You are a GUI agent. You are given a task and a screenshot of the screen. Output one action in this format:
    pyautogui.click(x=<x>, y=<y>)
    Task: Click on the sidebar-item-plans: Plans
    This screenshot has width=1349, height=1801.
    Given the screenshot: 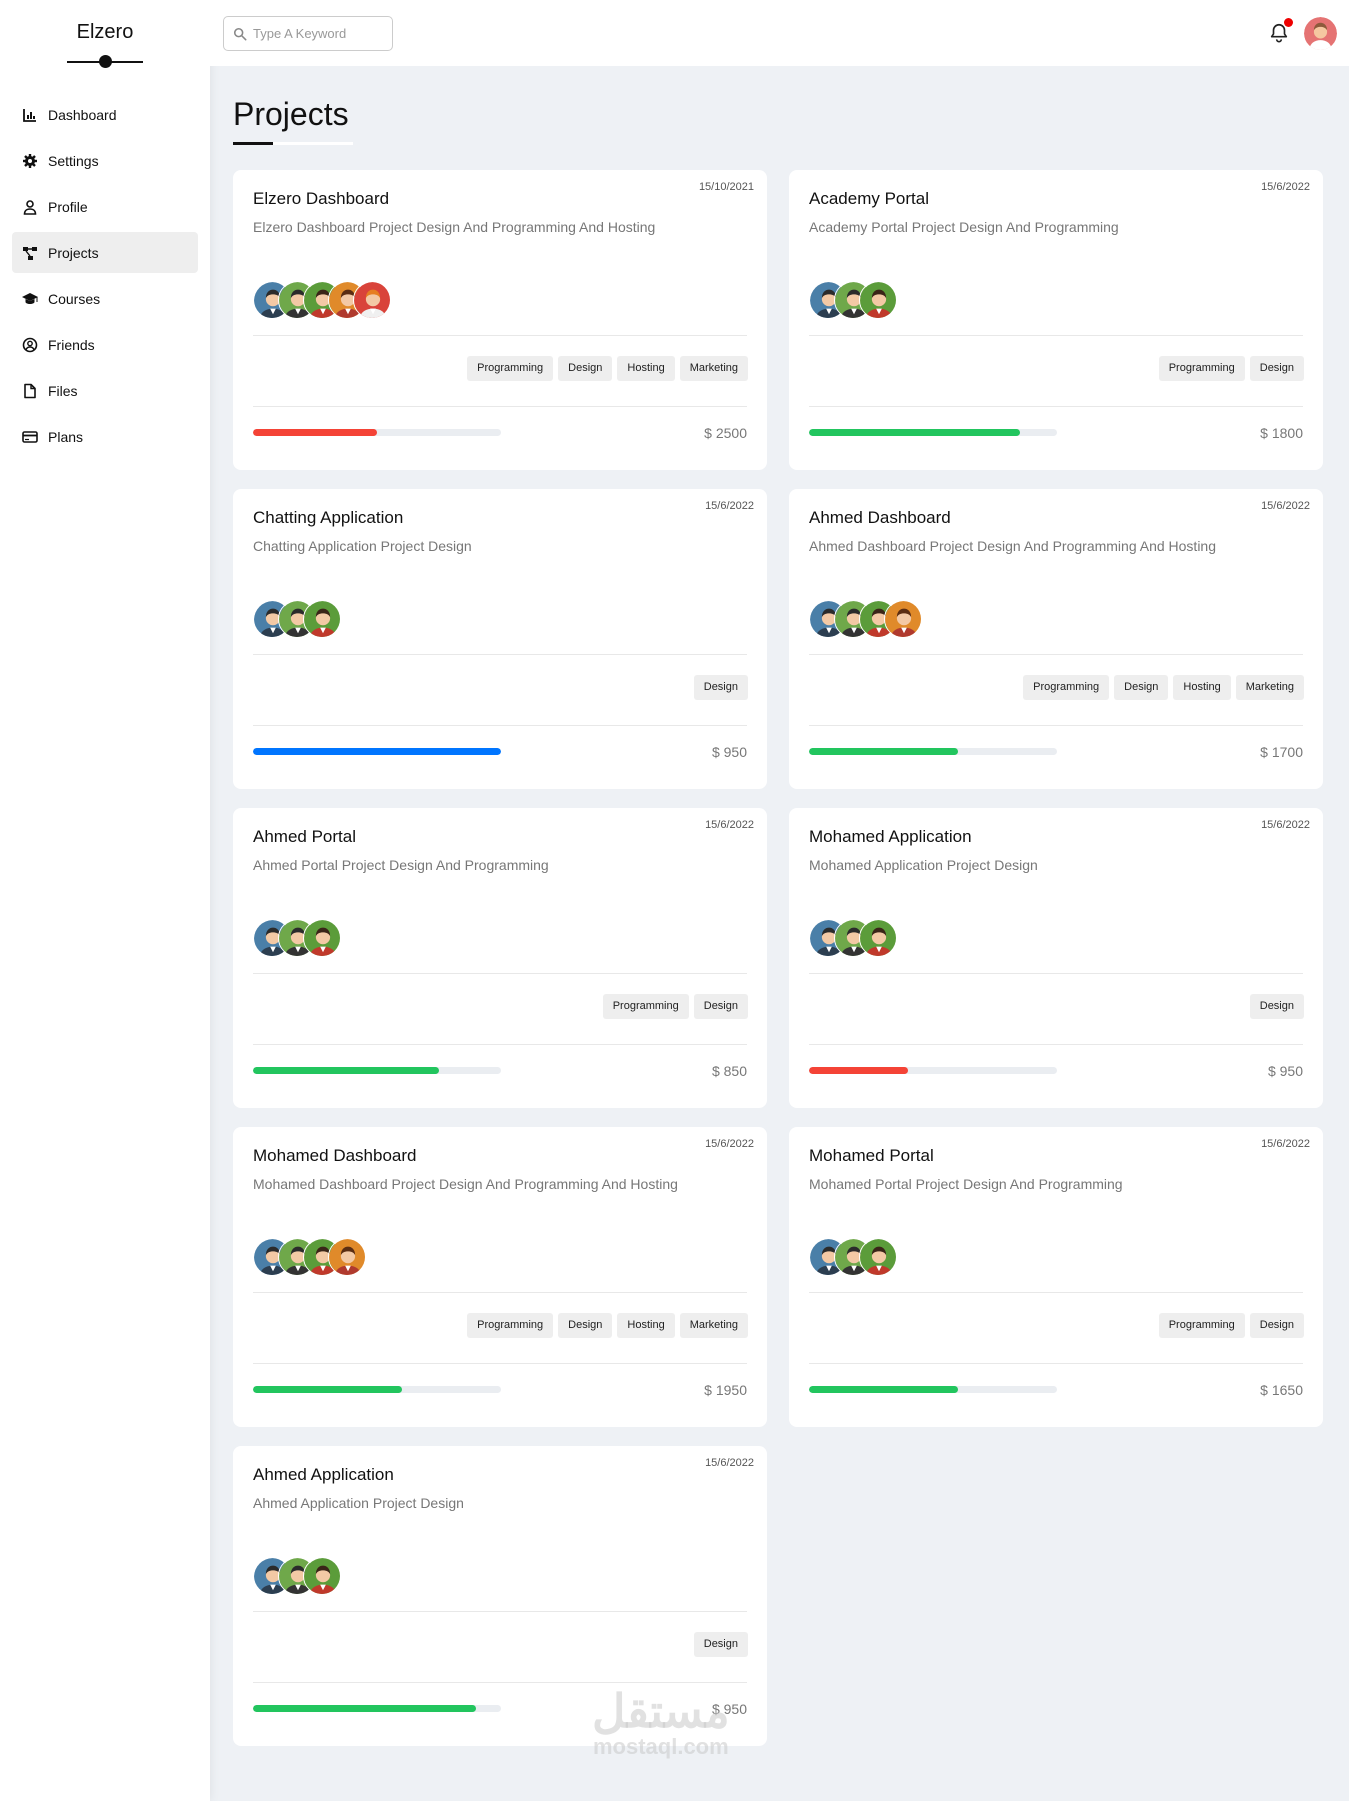 What is the action you would take?
    pyautogui.click(x=105, y=436)
    